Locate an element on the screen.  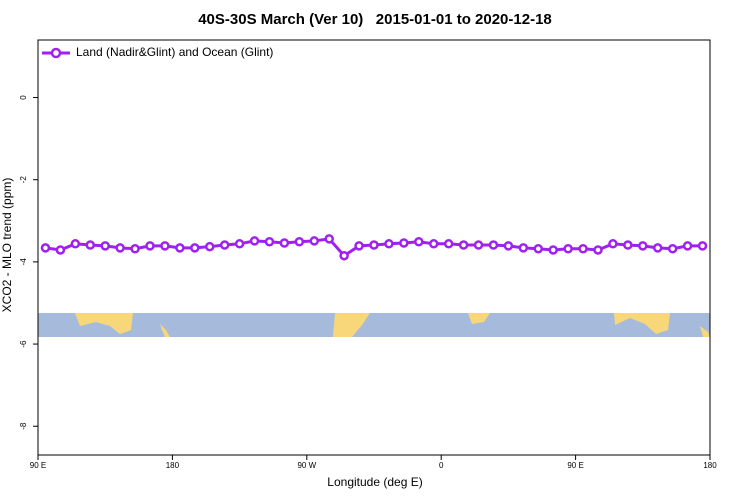
x-tick-label: 90 W is located at coordinates (306, 465).